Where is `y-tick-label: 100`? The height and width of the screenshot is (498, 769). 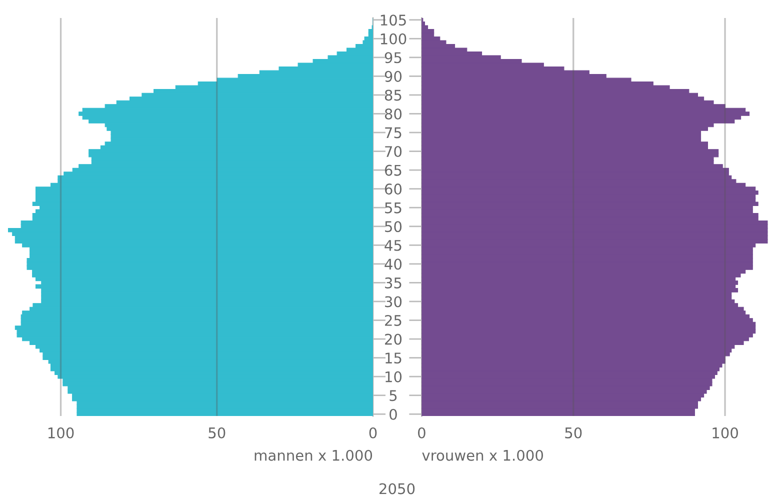 y-tick-label: 100 is located at coordinates (393, 38).